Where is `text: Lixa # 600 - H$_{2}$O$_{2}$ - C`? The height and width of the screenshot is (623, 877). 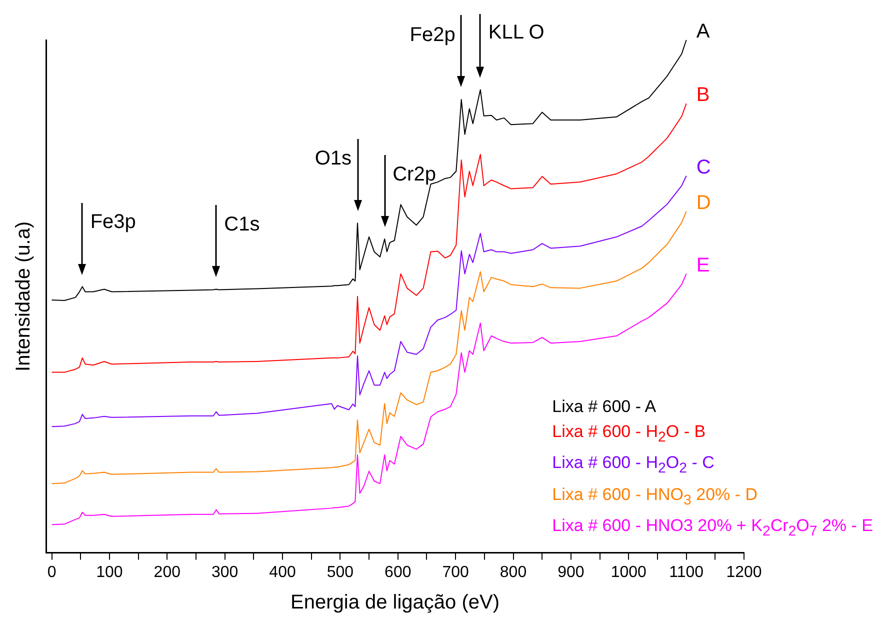 text: Lixa # 600 - H$_{2}$O$_{2}$ - C is located at coordinates (634, 465).